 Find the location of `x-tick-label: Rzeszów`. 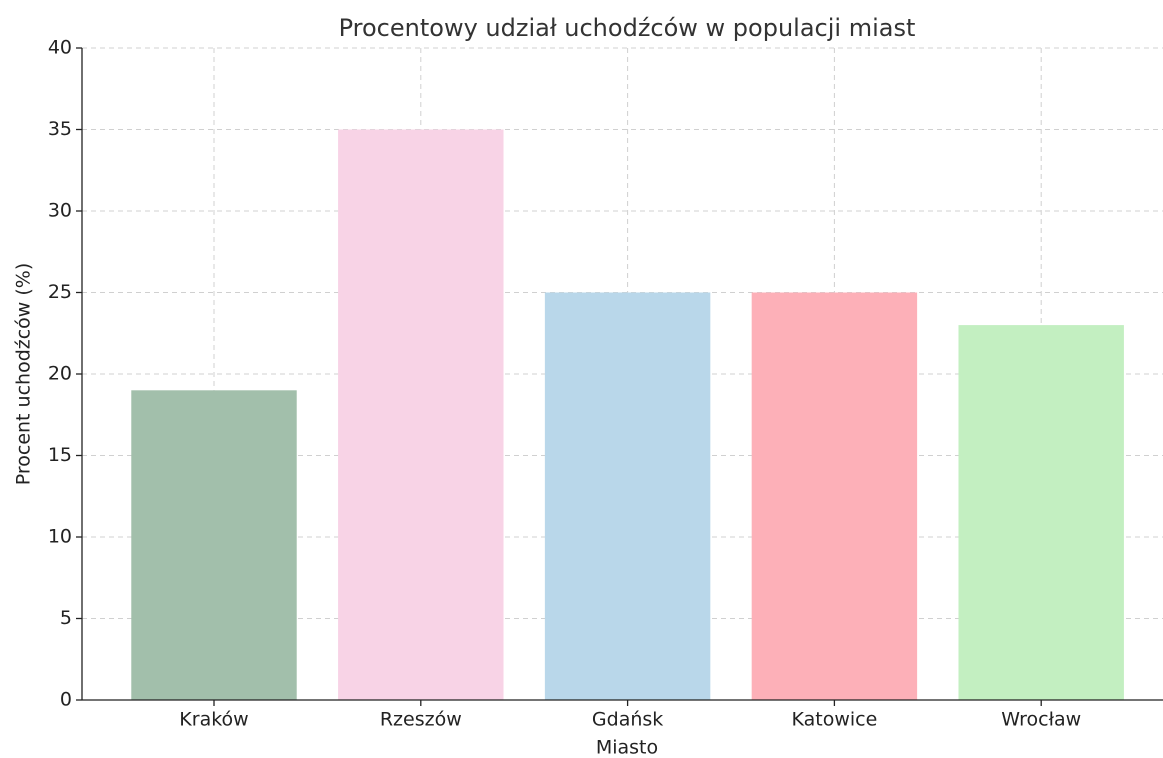

x-tick-label: Rzeszów is located at coordinates (421, 720).